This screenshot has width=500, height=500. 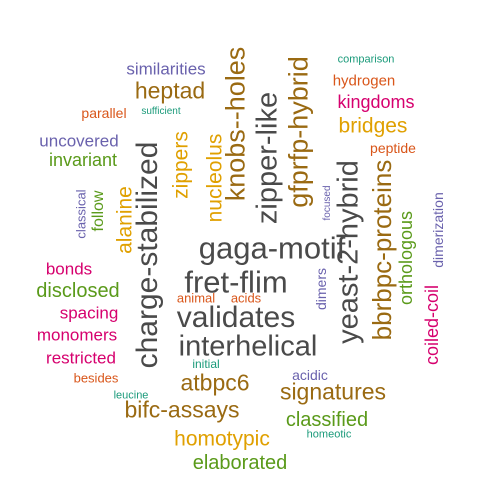 I want to click on word-sufficient: sufficient, so click(x=161, y=111).